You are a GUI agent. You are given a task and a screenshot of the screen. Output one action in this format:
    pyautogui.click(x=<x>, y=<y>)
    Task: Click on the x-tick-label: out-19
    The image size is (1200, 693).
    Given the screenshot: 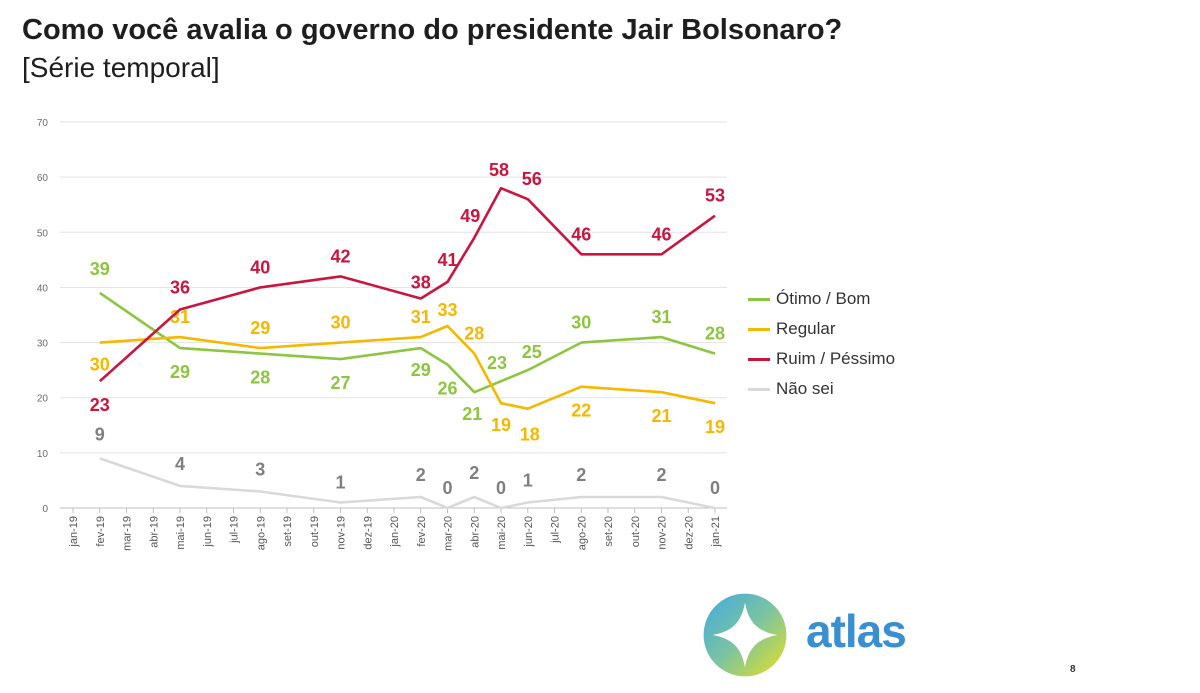 What is the action you would take?
    pyautogui.click(x=315, y=531)
    